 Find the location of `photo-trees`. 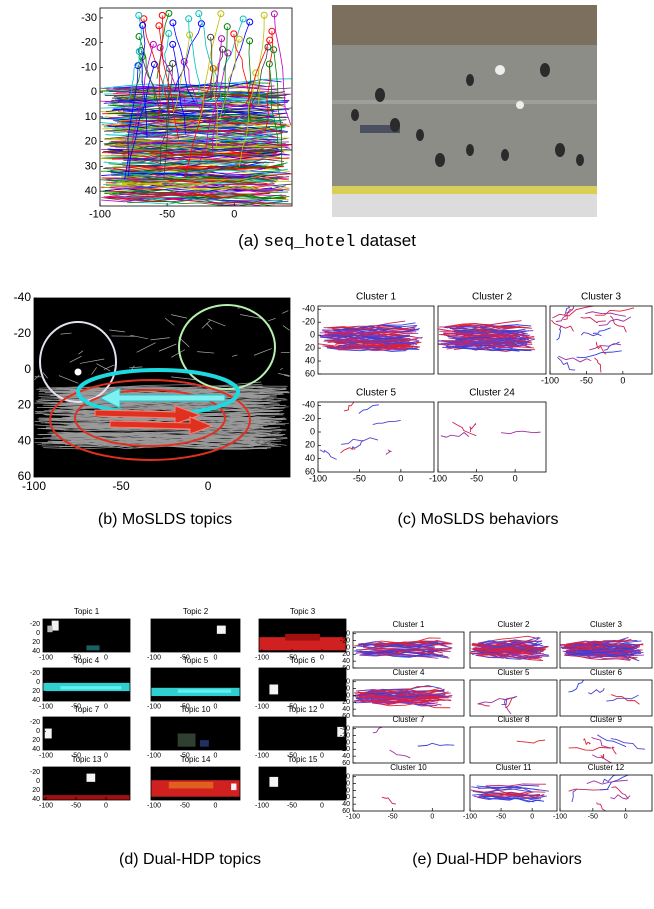

photo-trees is located at coordinates (464, 25).